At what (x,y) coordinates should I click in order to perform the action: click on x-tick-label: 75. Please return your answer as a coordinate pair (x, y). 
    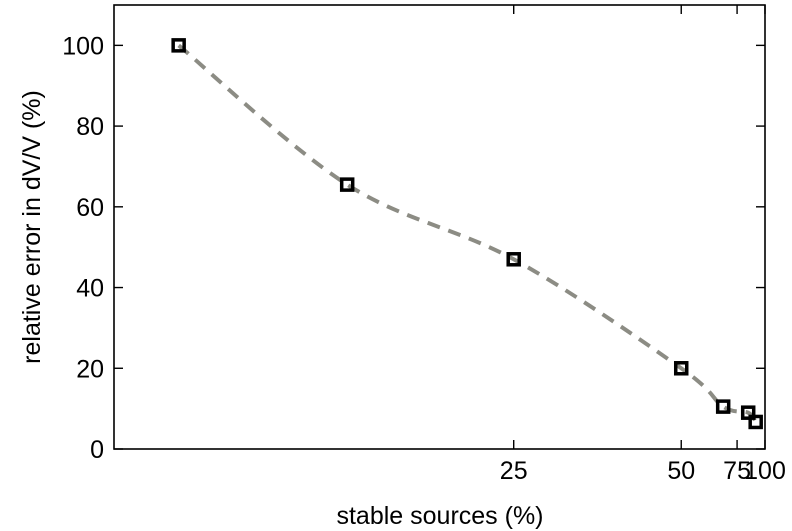
    Looking at the image, I should click on (737, 471).